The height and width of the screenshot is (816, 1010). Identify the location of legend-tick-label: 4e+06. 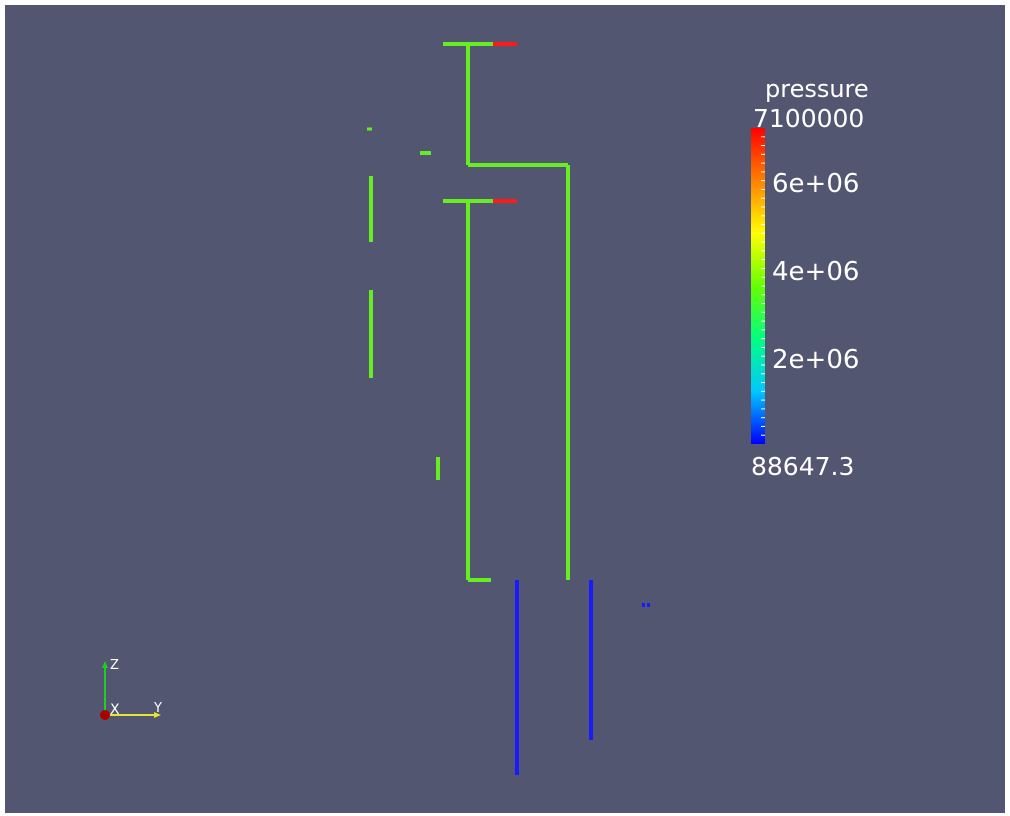
(816, 272).